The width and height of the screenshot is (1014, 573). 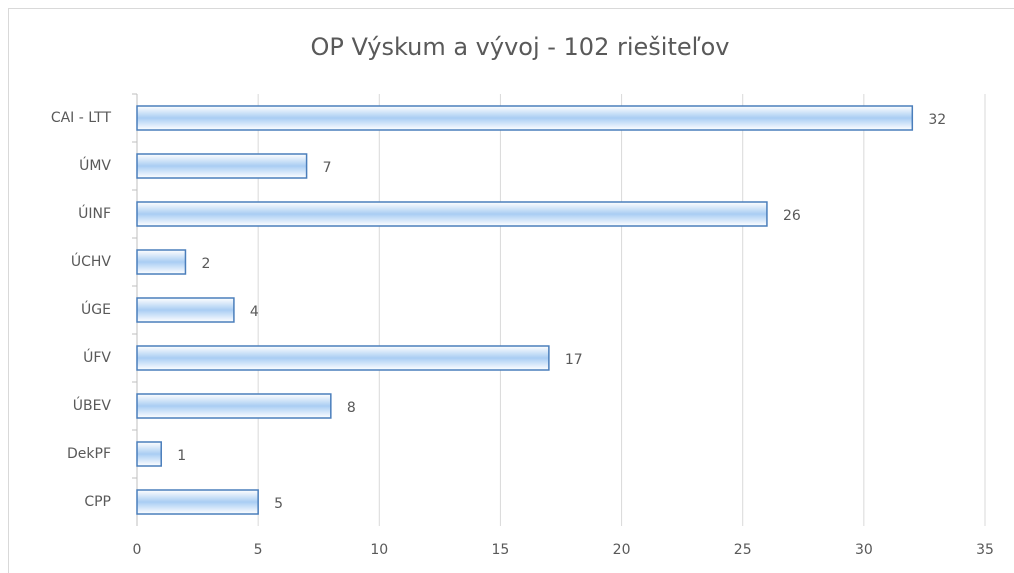 What do you see at coordinates (92, 405) in the screenshot?
I see `y-tick-label: ÚBEV` at bounding box center [92, 405].